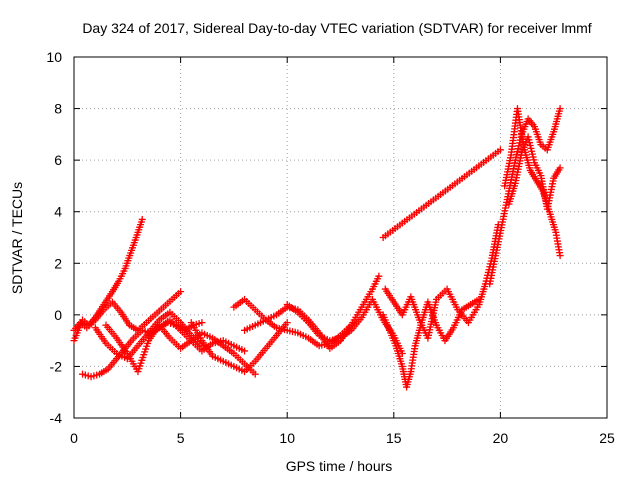 The height and width of the screenshot is (480, 640). What do you see at coordinates (501, 438) in the screenshot?
I see `x-tick-label: 20` at bounding box center [501, 438].